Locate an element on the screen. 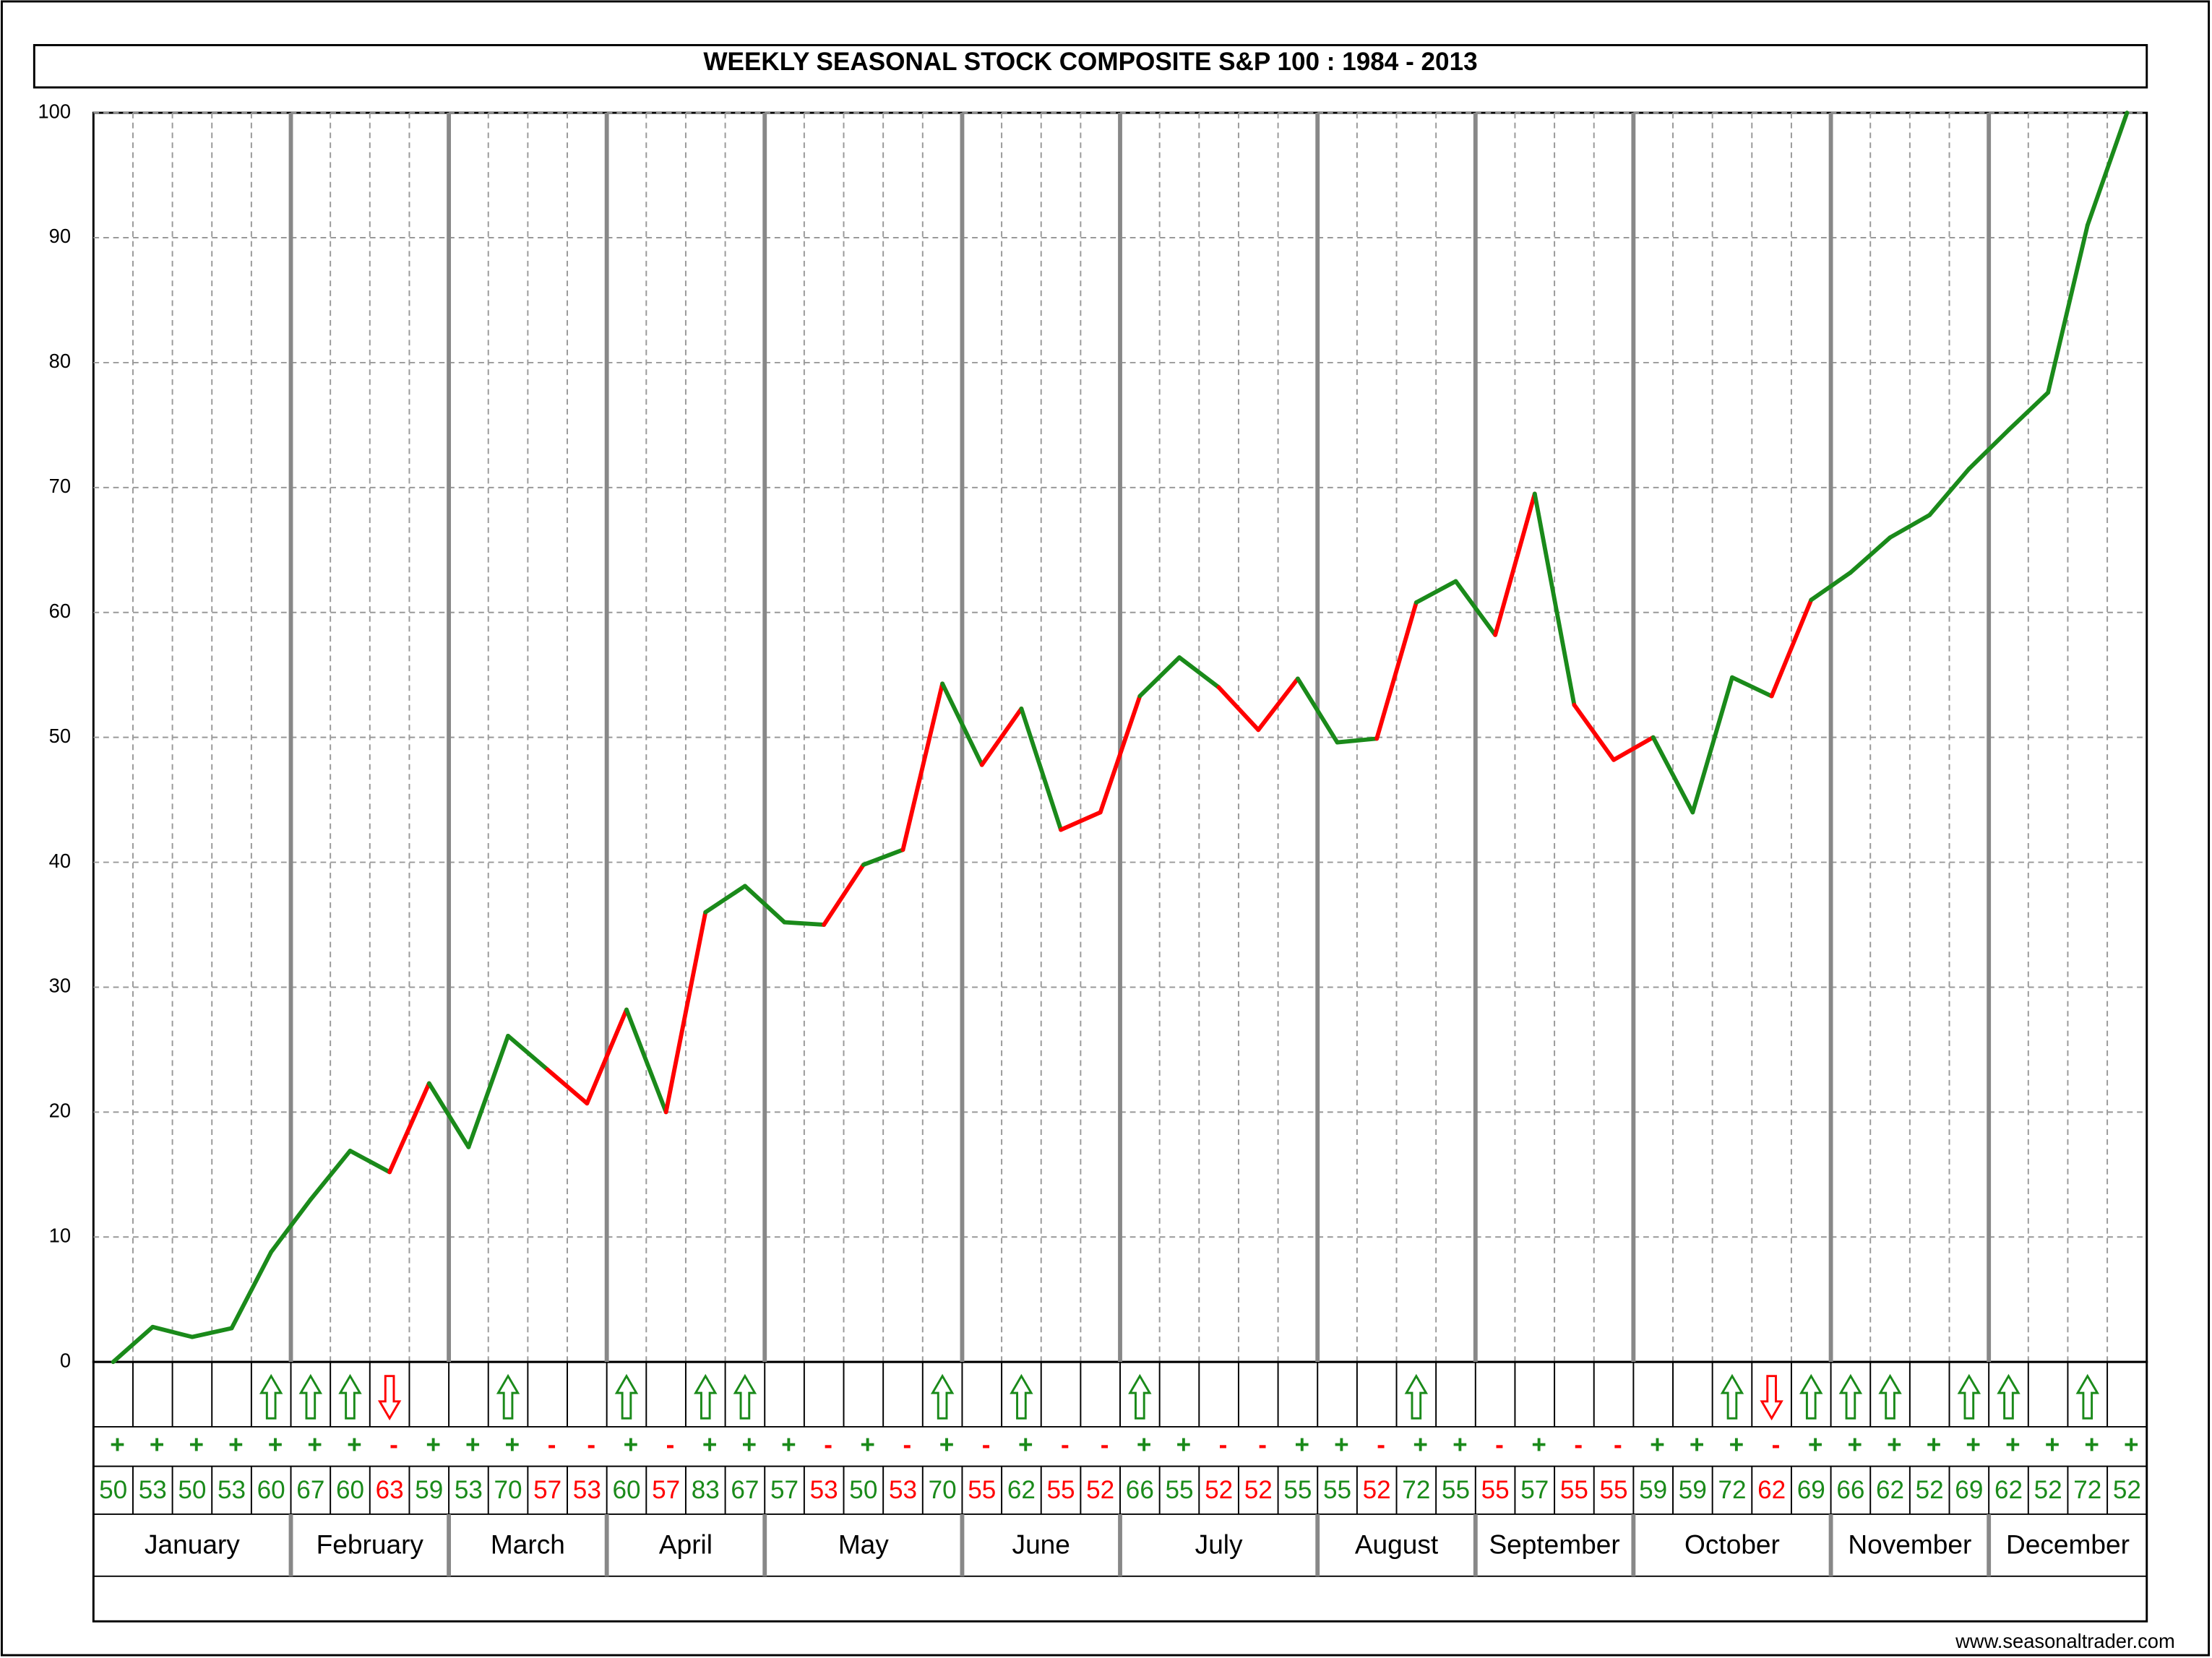  month-label: November is located at coordinates (1909, 1544).